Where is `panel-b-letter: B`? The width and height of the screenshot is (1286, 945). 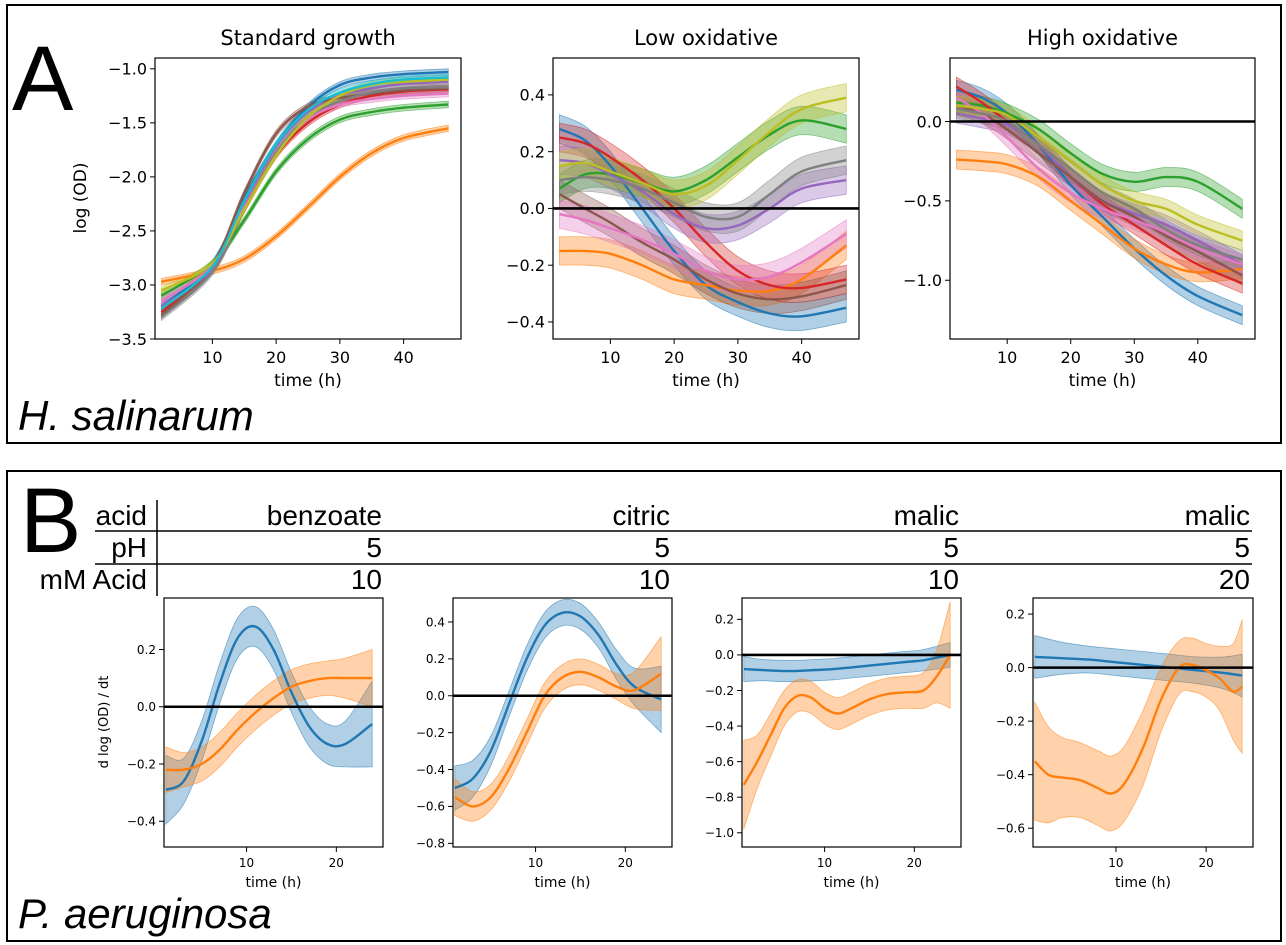
panel-b-letter: B is located at coordinates (50, 521).